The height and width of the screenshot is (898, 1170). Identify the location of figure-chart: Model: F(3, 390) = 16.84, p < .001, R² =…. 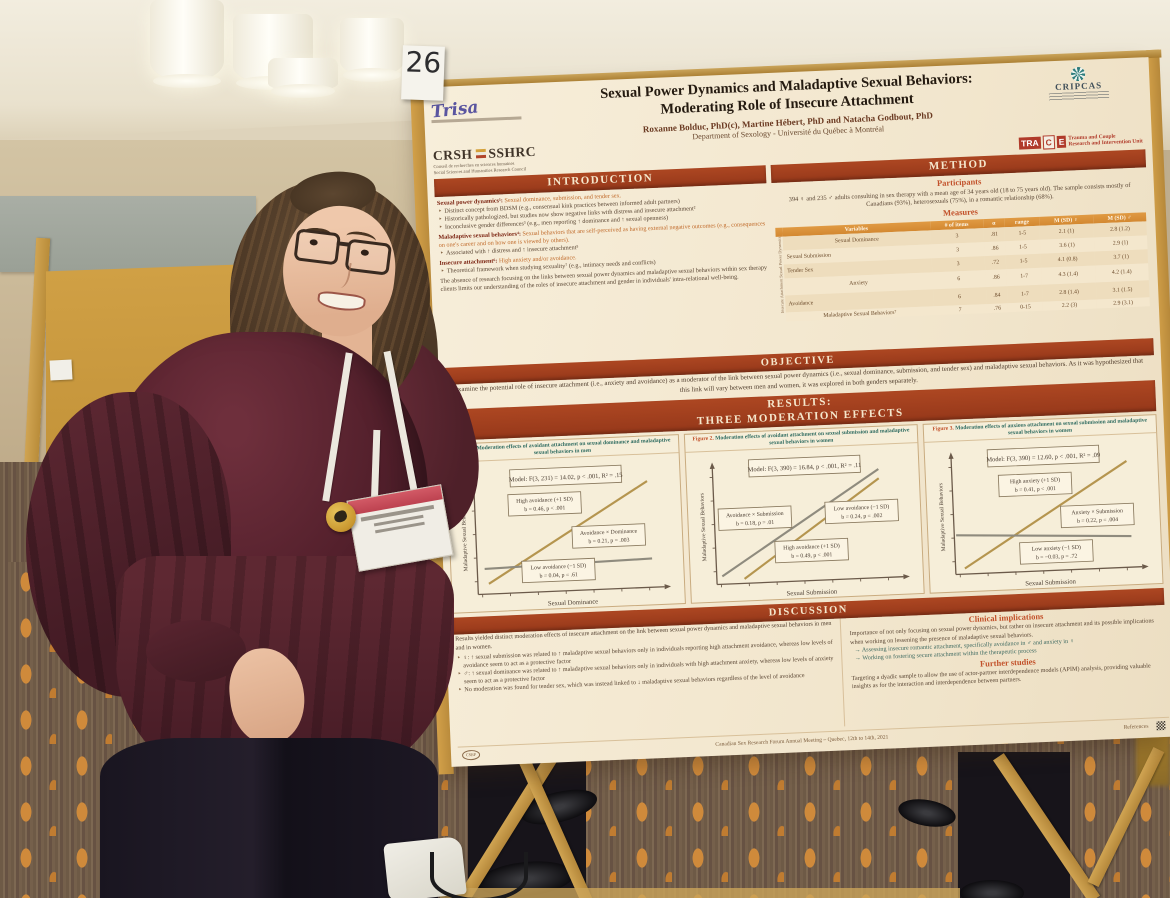
(804, 526).